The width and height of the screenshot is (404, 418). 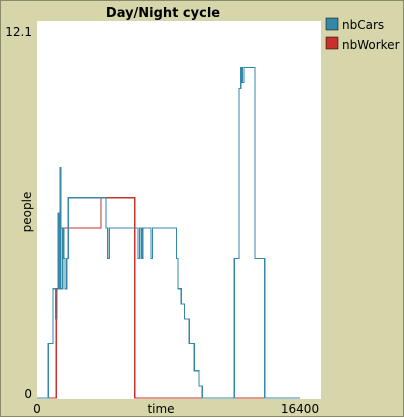 What do you see at coordinates (37, 409) in the screenshot?
I see `x-tick-label-min: 0` at bounding box center [37, 409].